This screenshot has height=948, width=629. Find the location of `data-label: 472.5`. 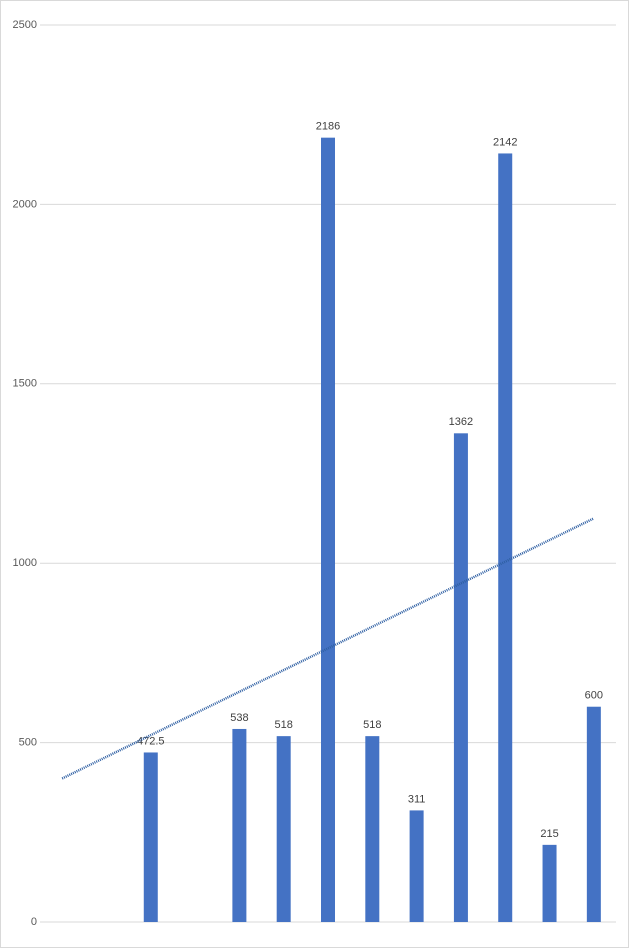

data-label: 472.5 is located at coordinates (151, 741).